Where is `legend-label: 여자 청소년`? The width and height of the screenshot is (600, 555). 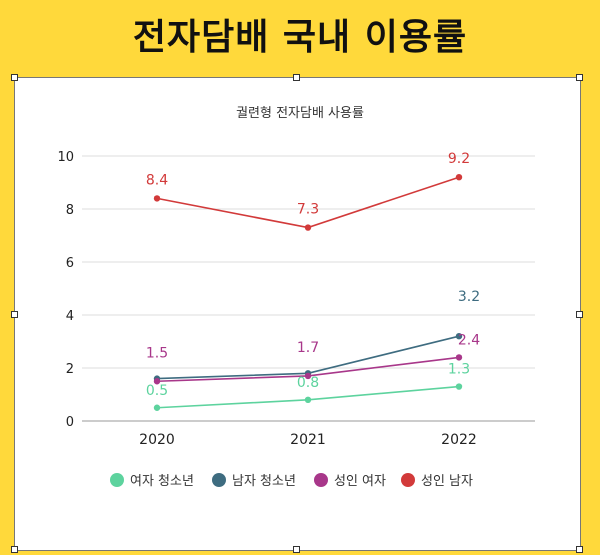 legend-label: 여자 청소년 is located at coordinates (162, 481).